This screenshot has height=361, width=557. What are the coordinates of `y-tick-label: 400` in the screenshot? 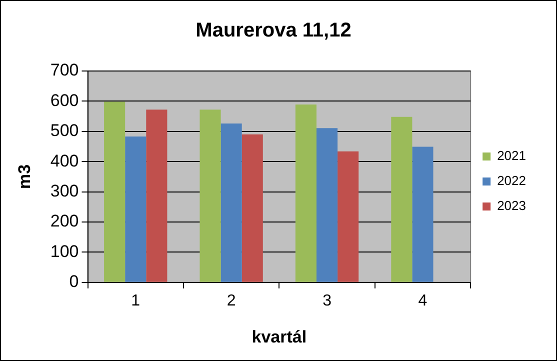 It's located at (64, 160).